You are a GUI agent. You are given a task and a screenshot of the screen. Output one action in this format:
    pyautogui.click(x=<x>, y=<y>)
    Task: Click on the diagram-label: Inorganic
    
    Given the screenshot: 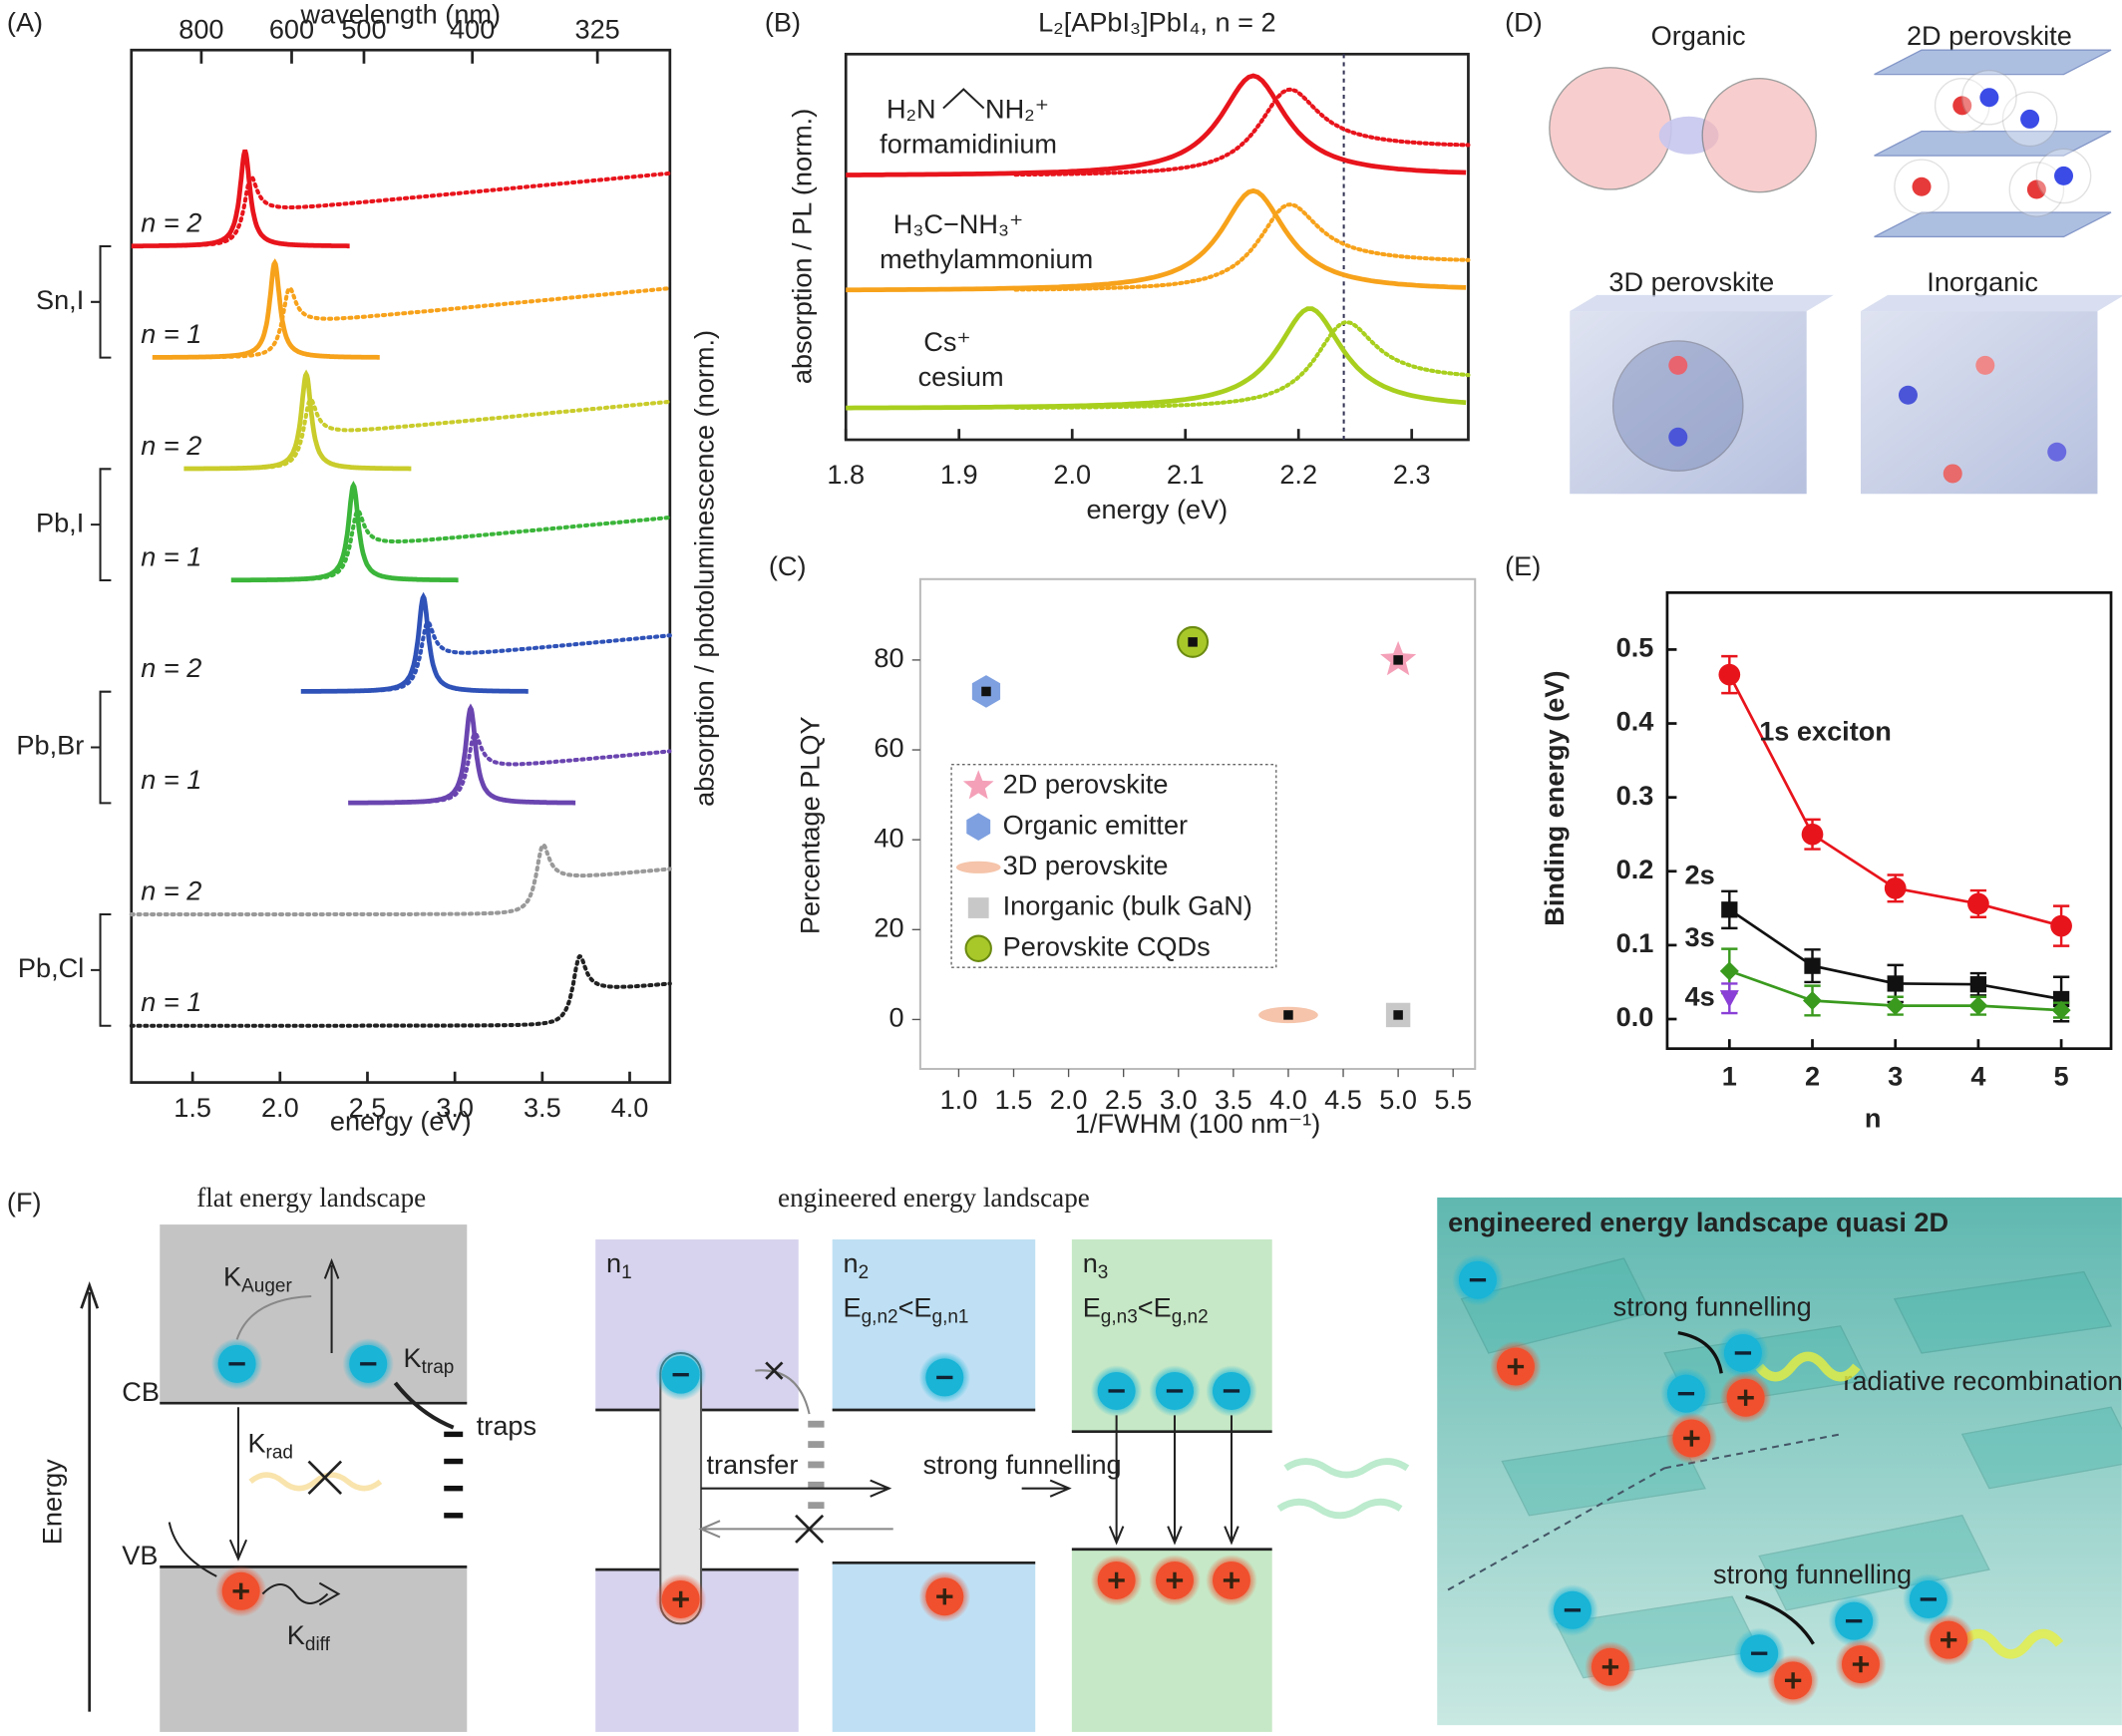 What is the action you would take?
    pyautogui.click(x=1982, y=281)
    